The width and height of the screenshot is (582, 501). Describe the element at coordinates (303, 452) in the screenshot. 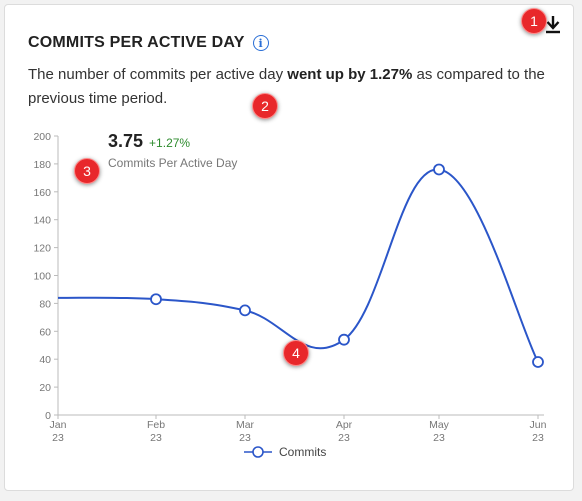

I see `legend-label: Commits` at that location.